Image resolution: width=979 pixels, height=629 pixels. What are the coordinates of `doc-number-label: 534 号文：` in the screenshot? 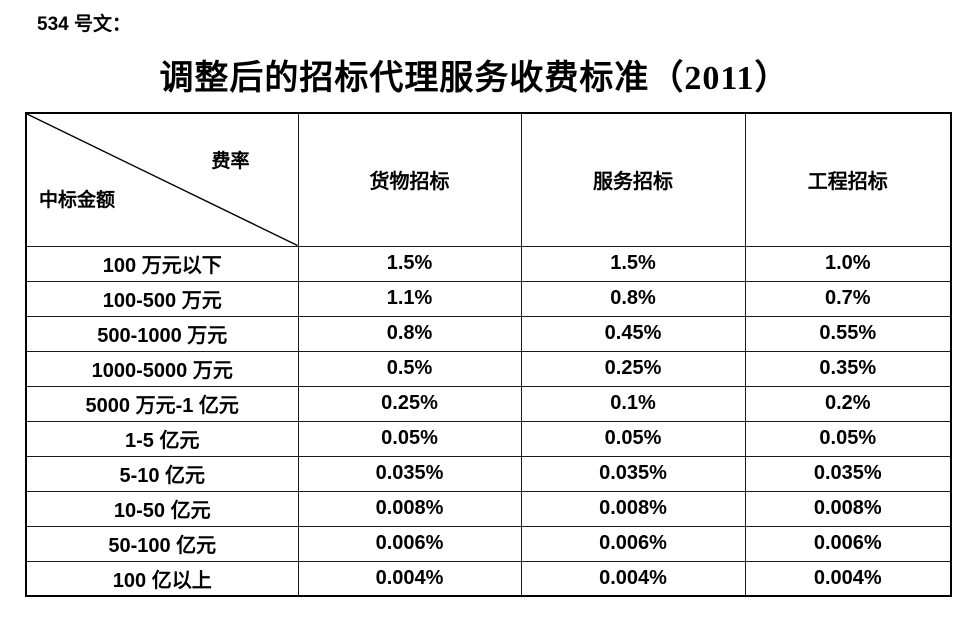 It's located at (84, 24).